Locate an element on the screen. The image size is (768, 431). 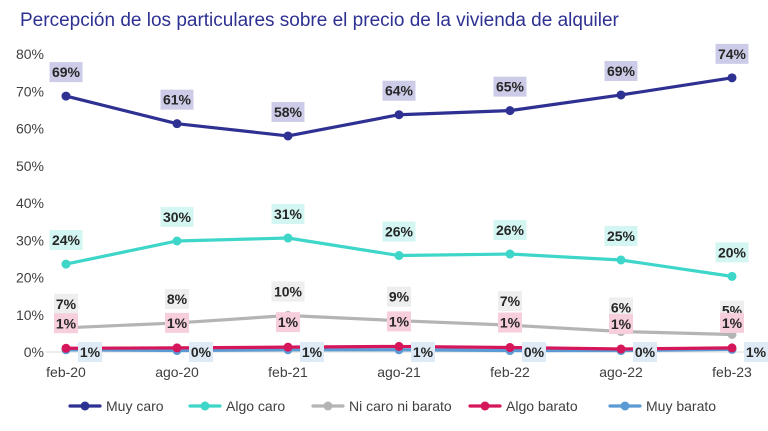
data-label: 20% is located at coordinates (732, 252).